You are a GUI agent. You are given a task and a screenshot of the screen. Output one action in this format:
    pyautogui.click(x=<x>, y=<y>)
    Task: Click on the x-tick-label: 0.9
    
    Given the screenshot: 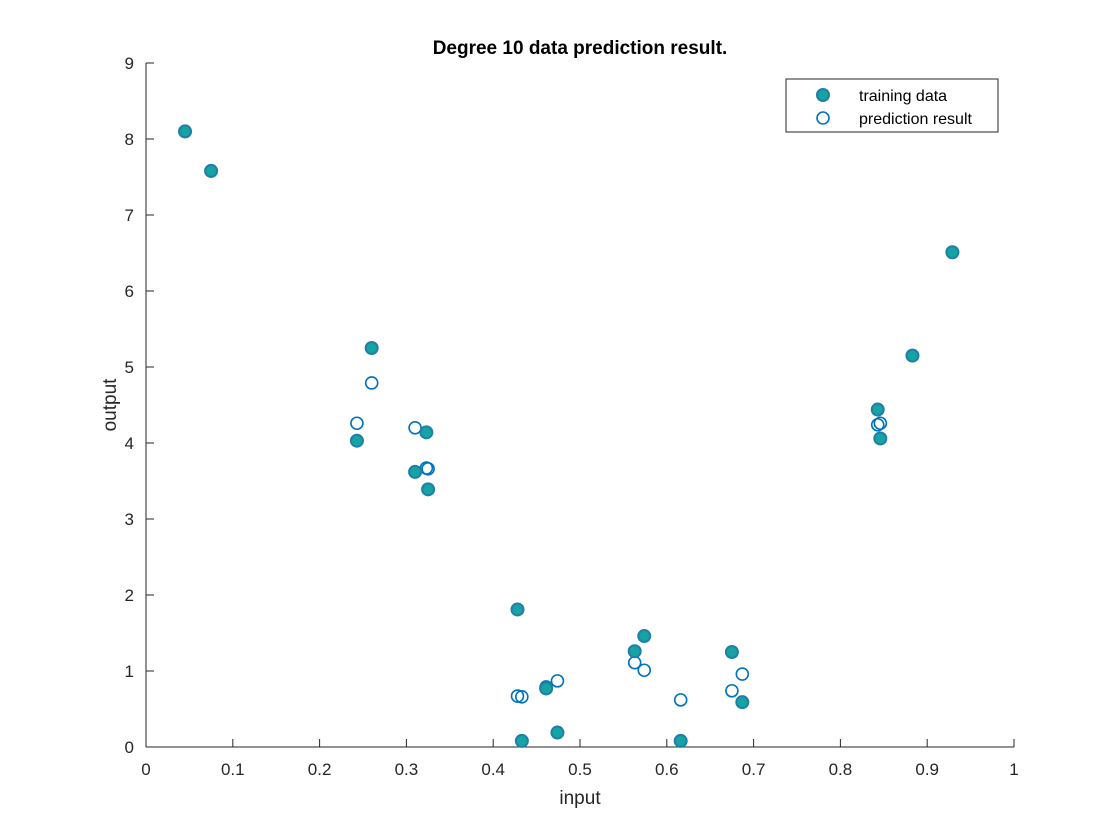 What is the action you would take?
    pyautogui.click(x=927, y=769)
    